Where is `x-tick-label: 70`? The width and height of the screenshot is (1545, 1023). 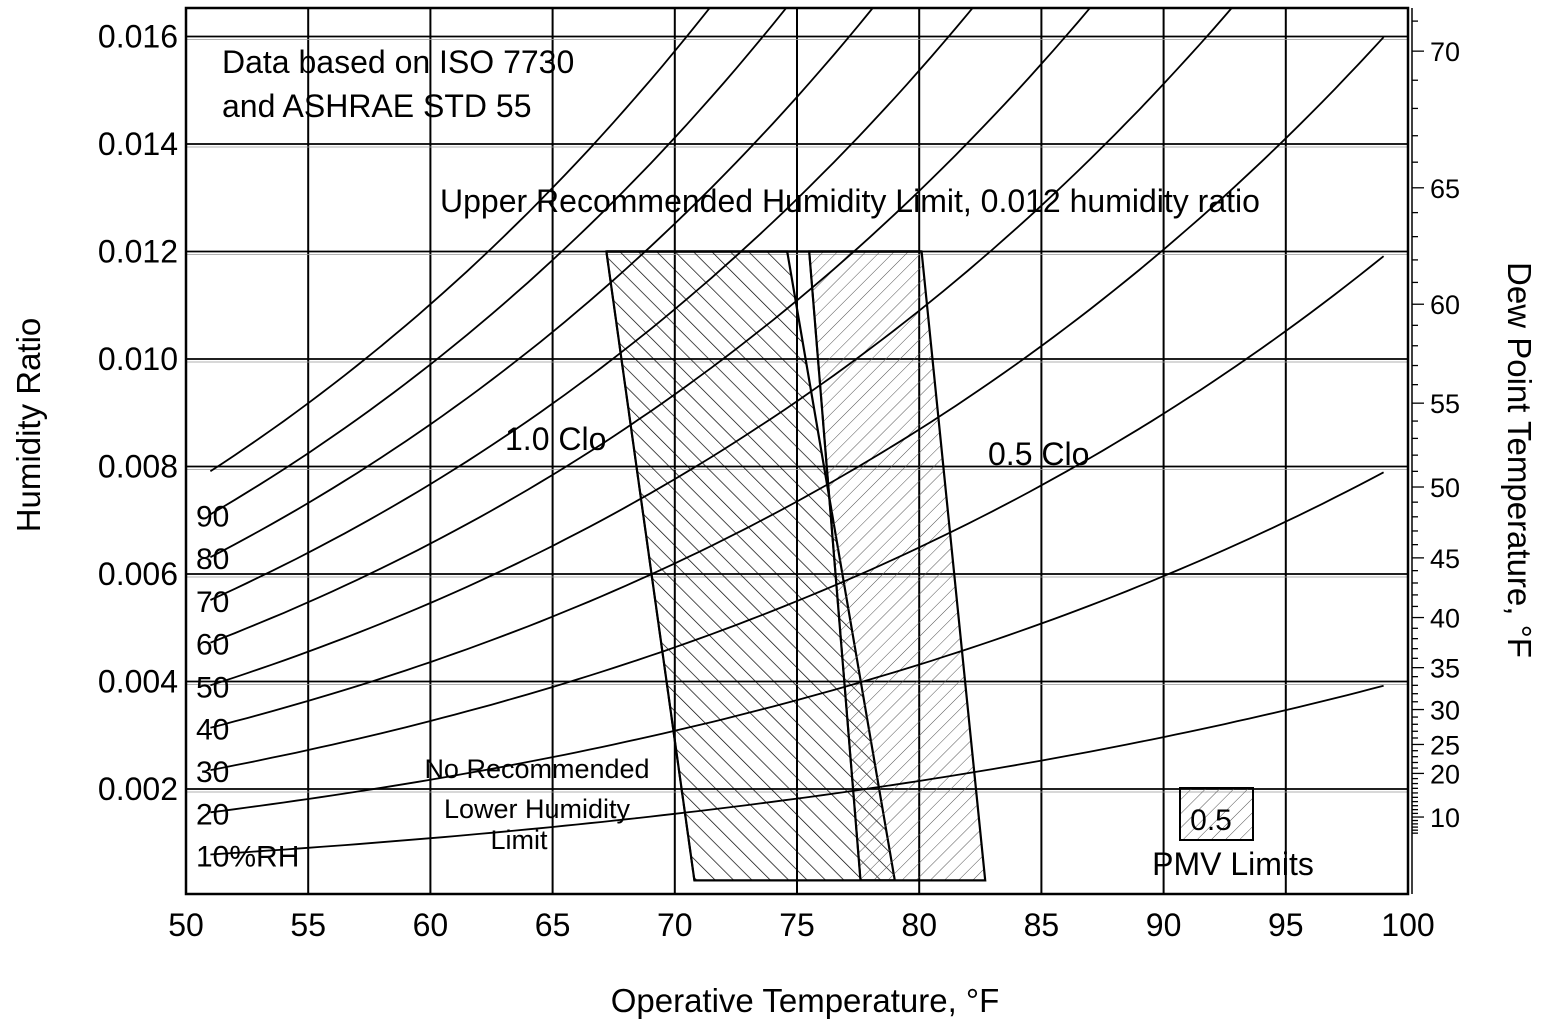 x-tick-label: 70 is located at coordinates (675, 925).